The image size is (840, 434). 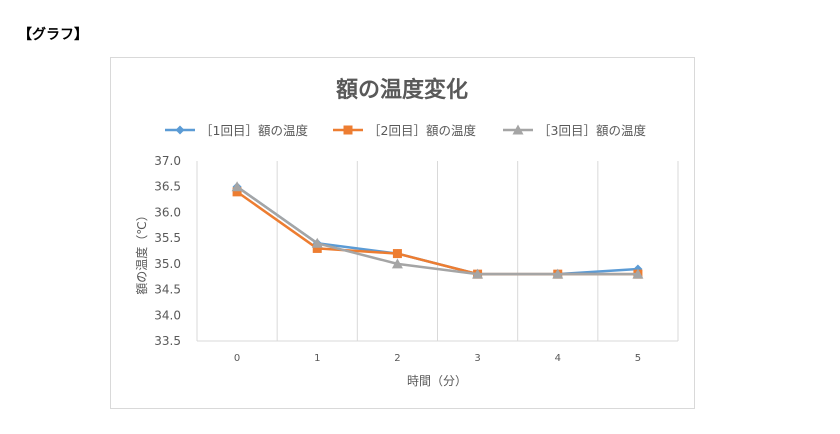 I want to click on x-tick-label: 1, so click(x=317, y=358).